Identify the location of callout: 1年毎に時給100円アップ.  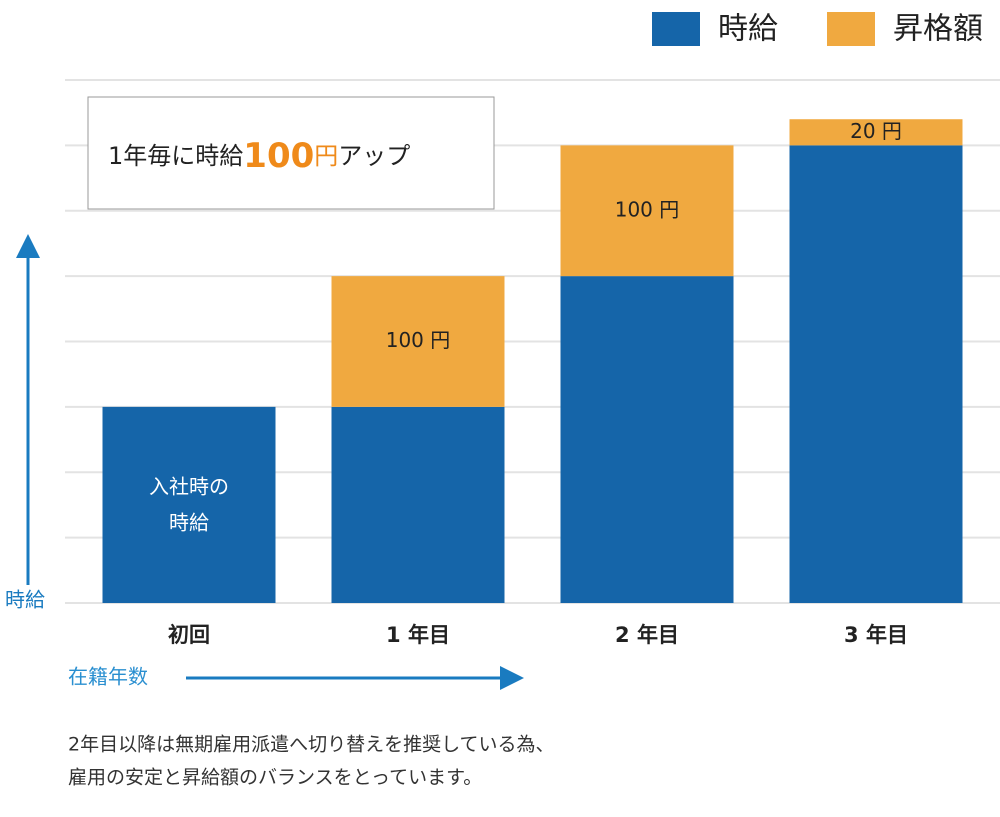
(259, 156).